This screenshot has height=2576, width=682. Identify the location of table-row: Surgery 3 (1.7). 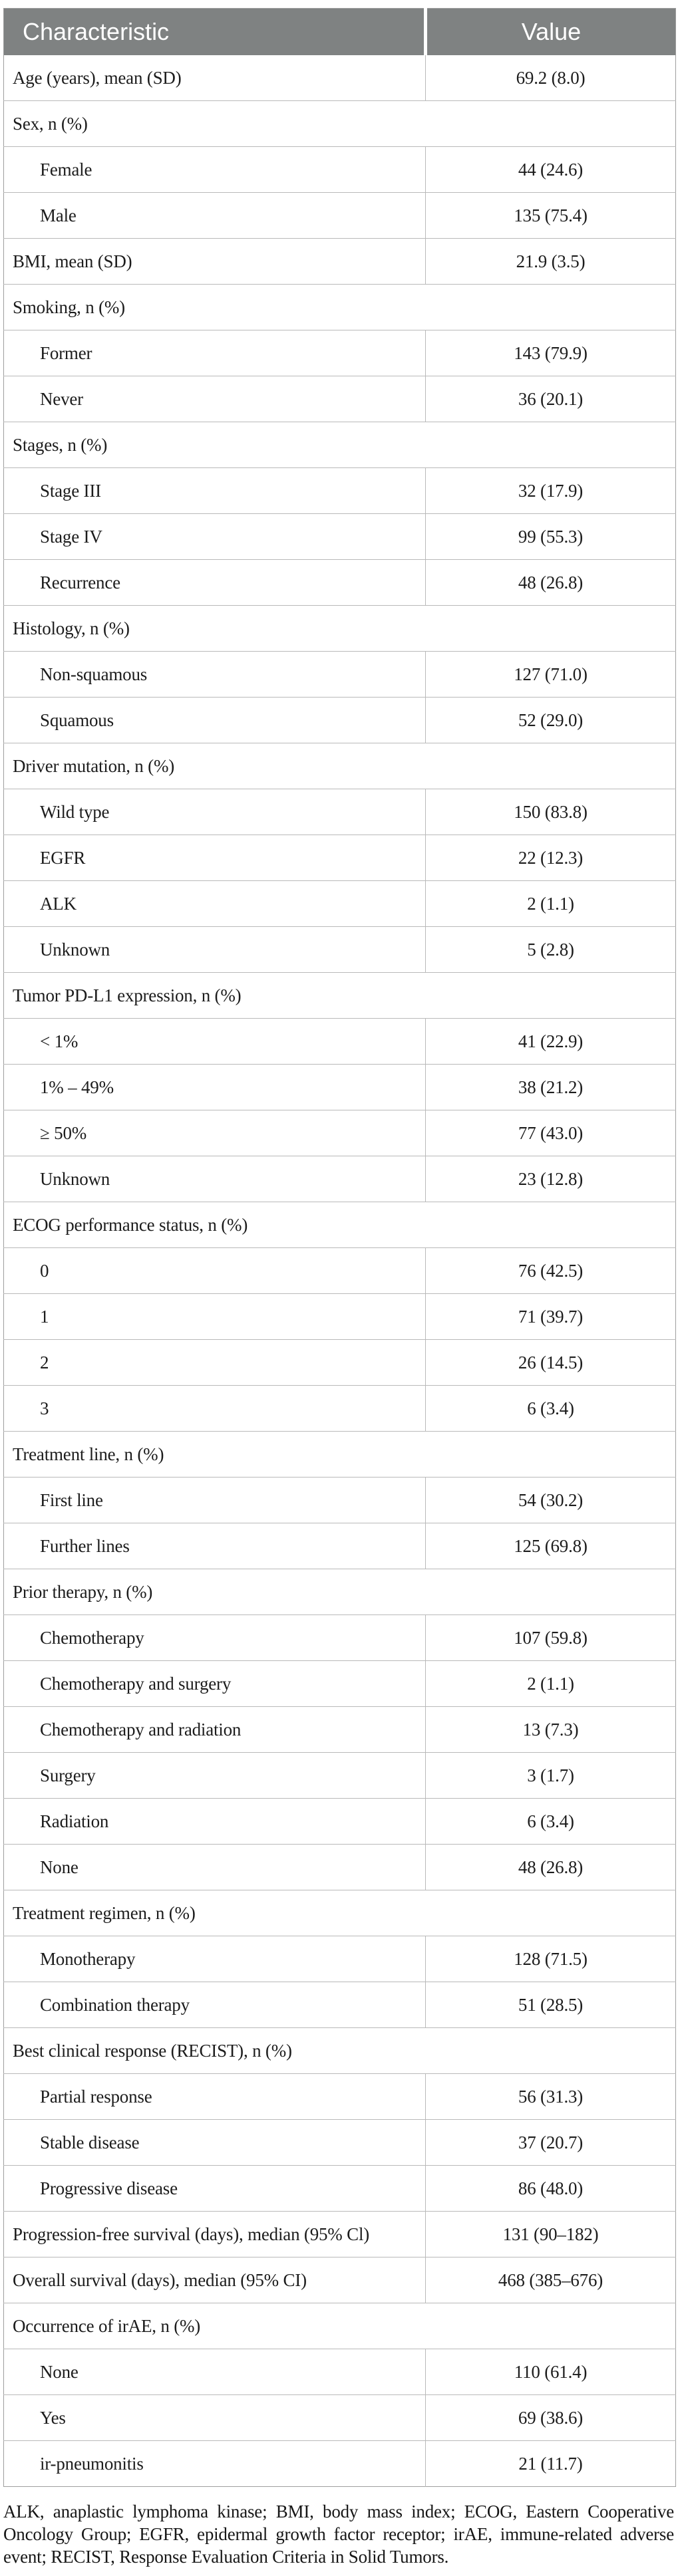
(339, 1775).